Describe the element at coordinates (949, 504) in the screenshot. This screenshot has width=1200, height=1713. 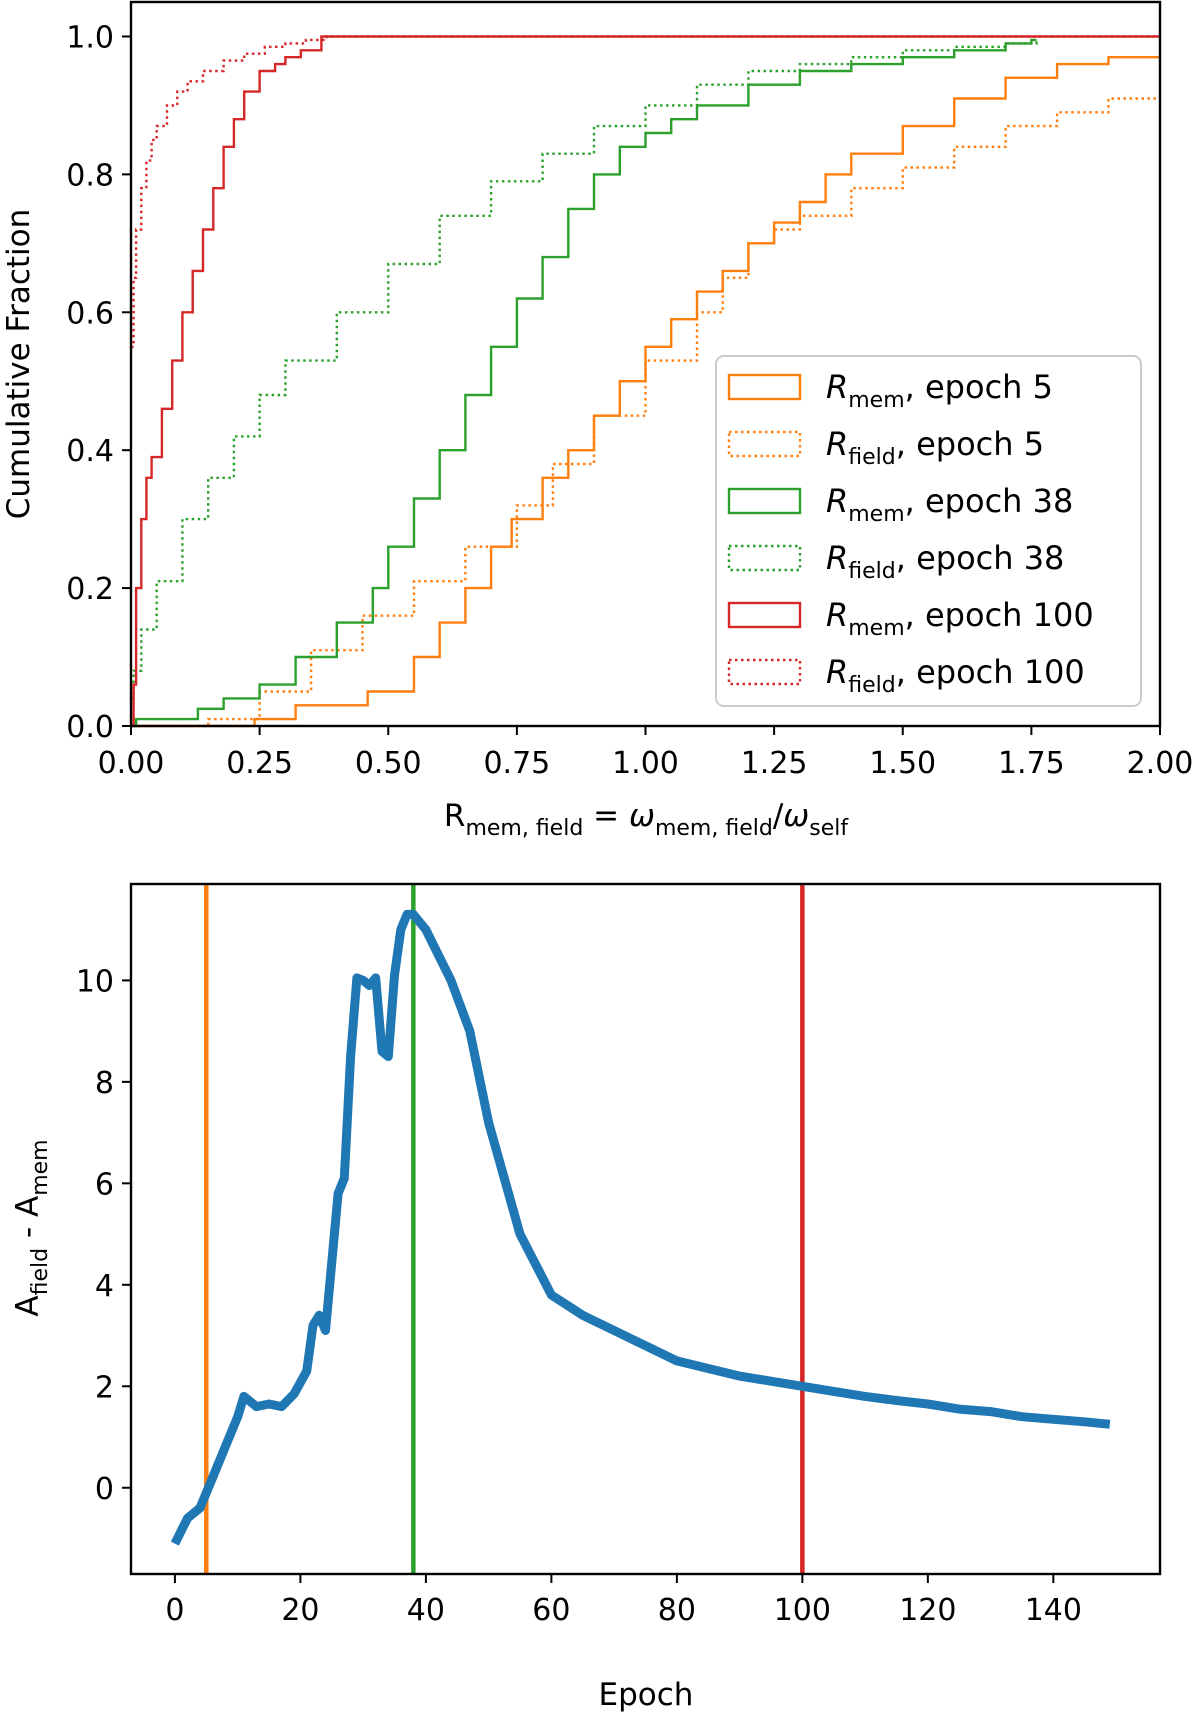
I see `legend-label-rmem38: Rmem, epoch 38` at that location.